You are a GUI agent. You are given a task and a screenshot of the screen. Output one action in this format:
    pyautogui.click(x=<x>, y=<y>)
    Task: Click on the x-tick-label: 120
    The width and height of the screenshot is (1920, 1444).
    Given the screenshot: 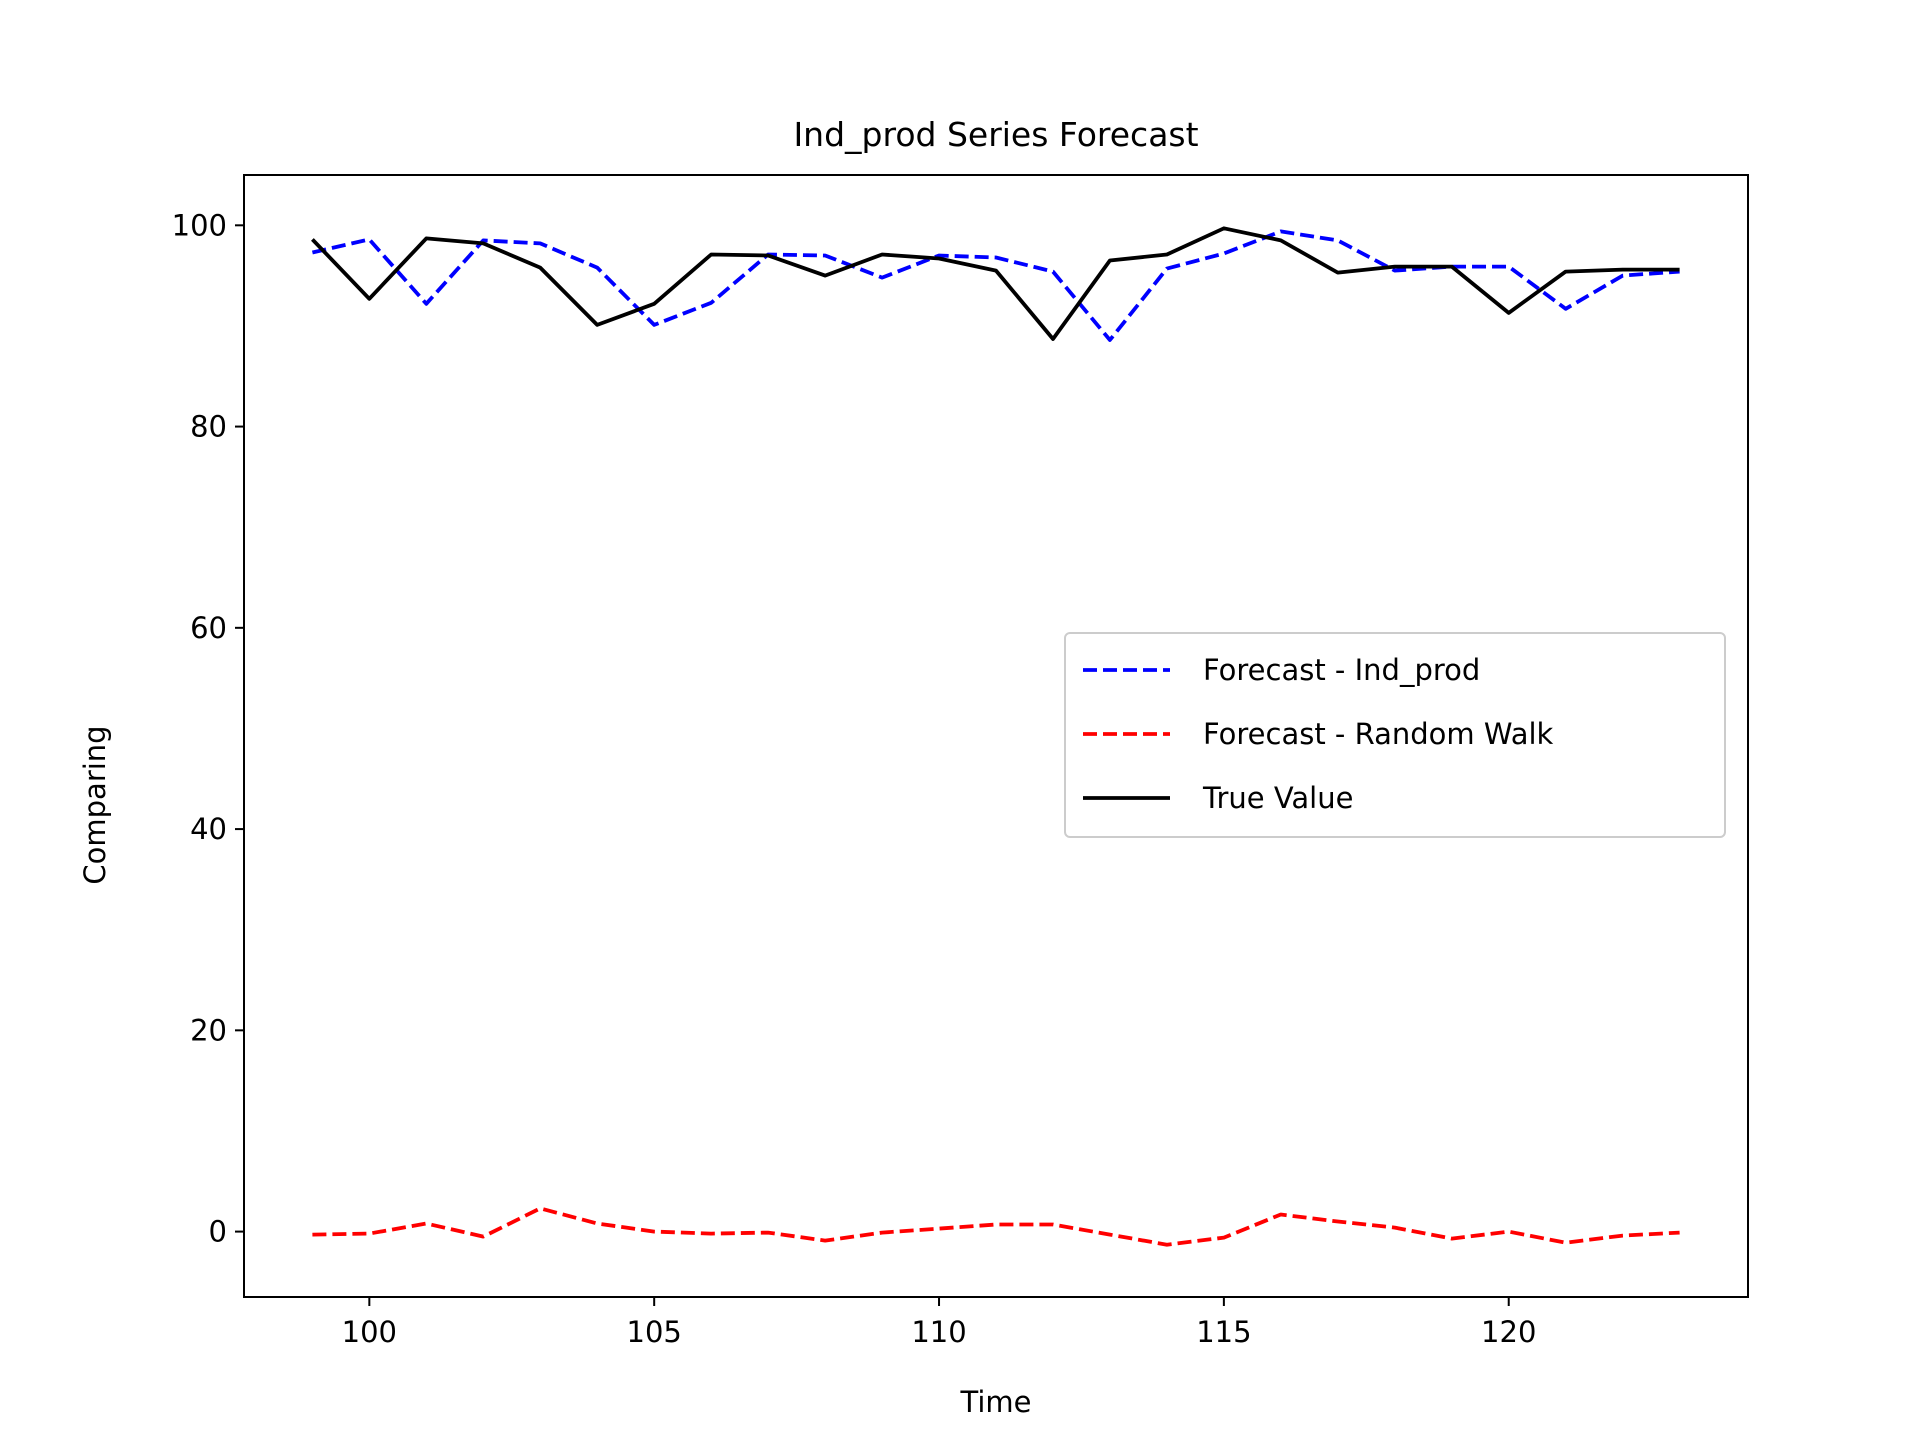 What is the action you would take?
    pyautogui.click(x=1508, y=1332)
    